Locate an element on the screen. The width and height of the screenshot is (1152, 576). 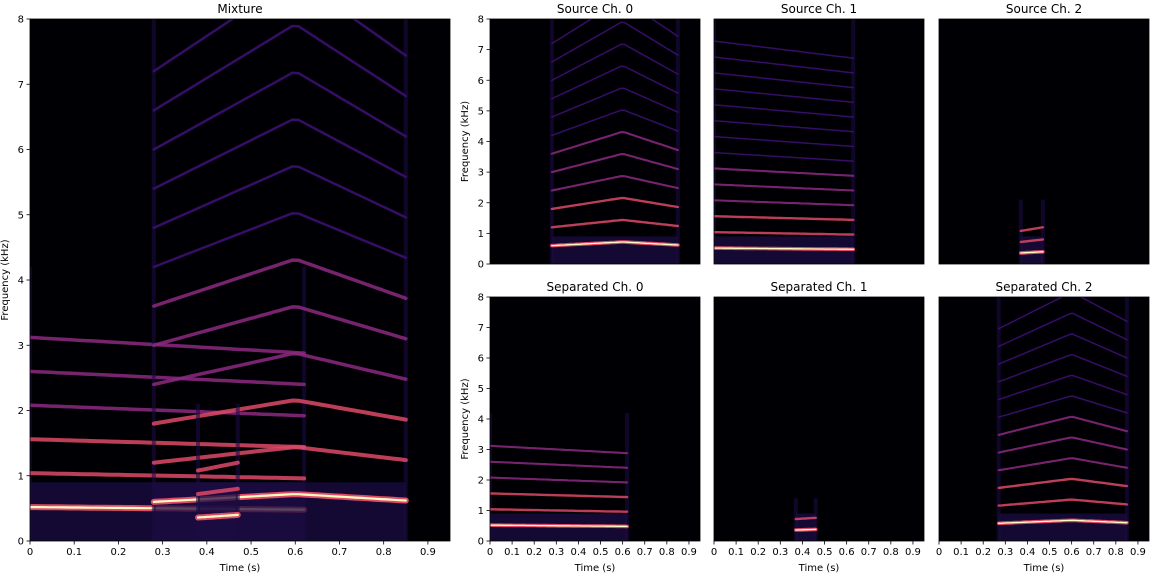
x-tick-label: 0 is located at coordinates (490, 552).